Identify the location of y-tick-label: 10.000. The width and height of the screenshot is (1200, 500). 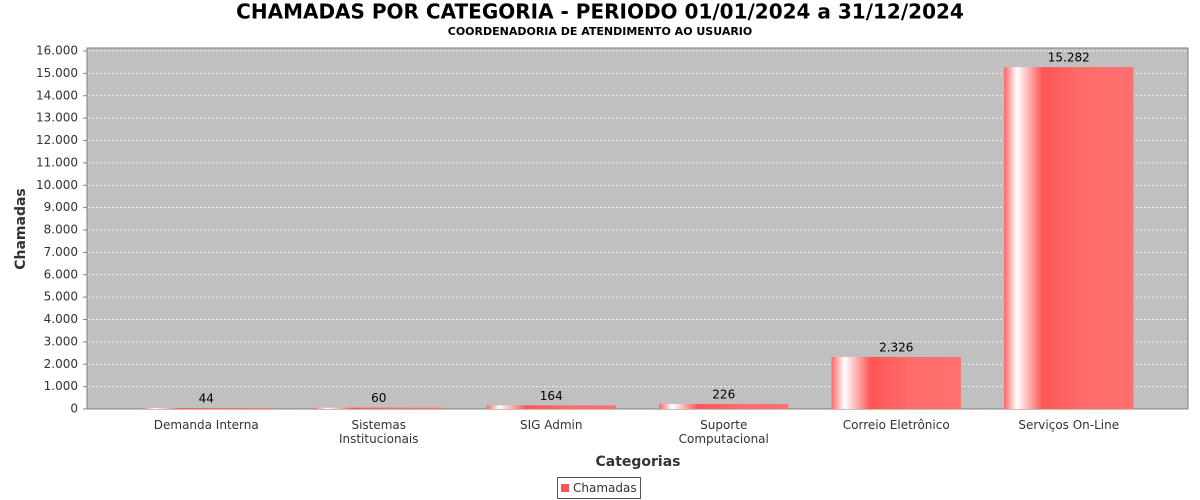
(57, 185).